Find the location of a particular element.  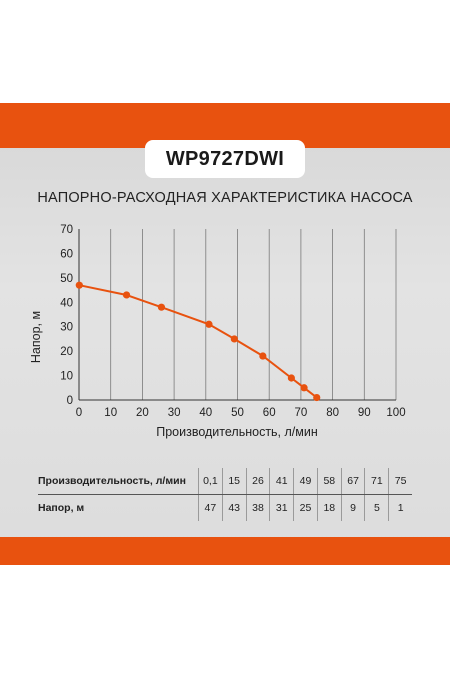

flow-cell: 58 is located at coordinates (328, 481).